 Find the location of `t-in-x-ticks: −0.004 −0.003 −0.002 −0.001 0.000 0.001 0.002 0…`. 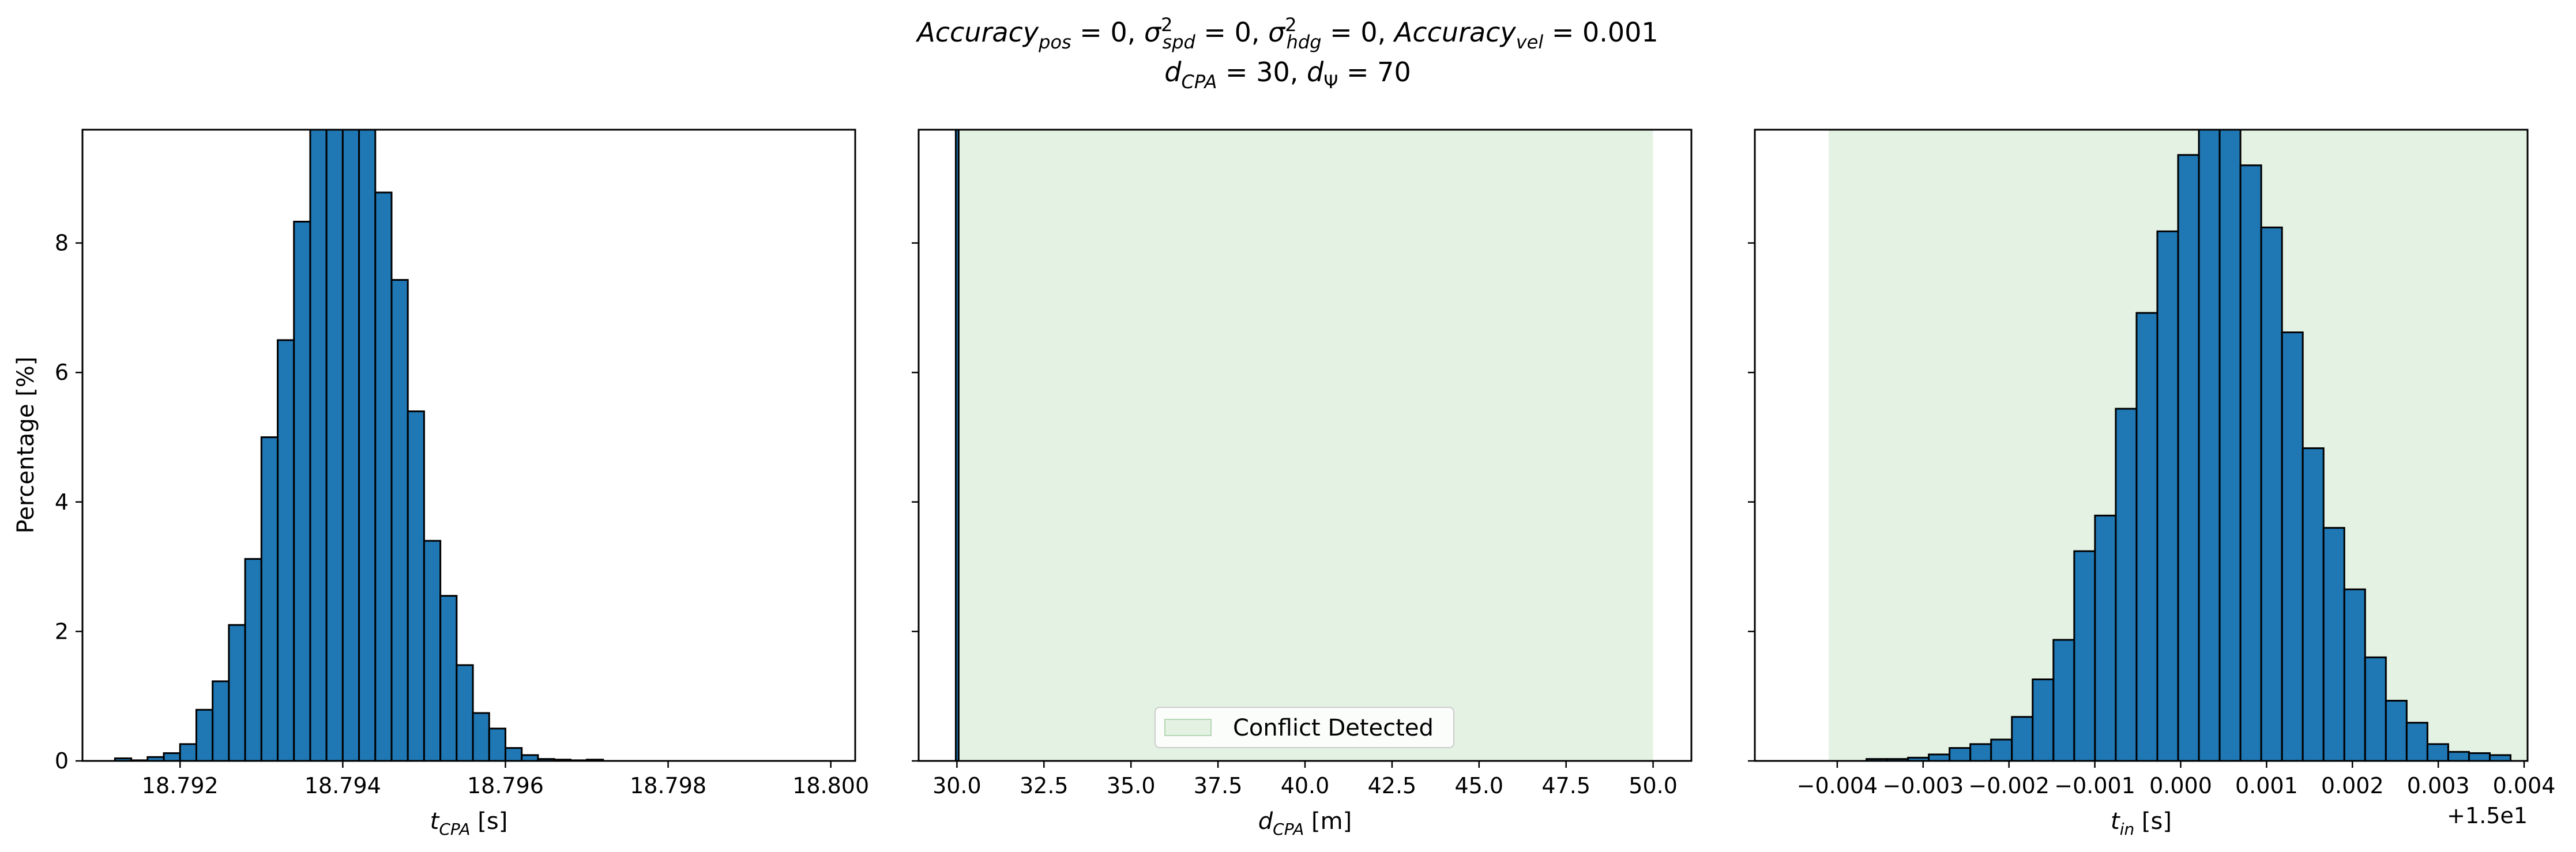

t-in-x-ticks: −0.004 −0.003 −0.002 −0.001 0.000 0.001 0.002 0… is located at coordinates (2176, 779).